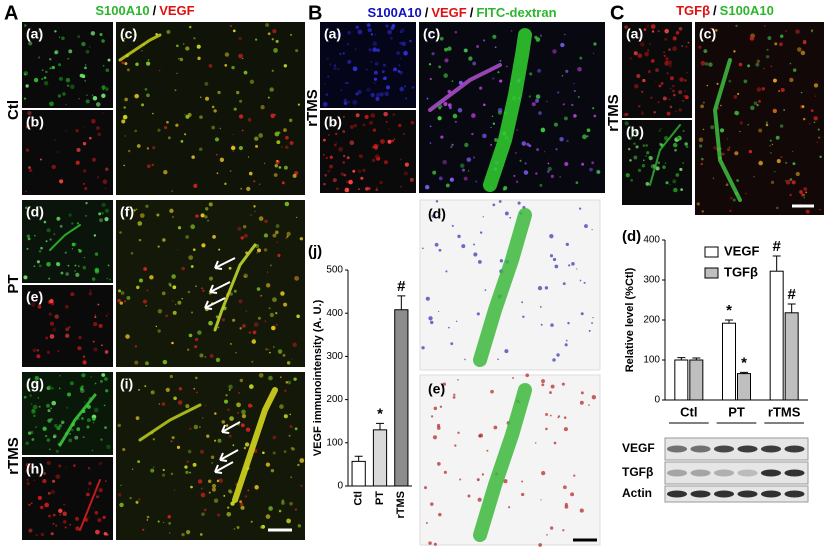 The height and width of the screenshot is (556, 824). I want to click on y-tick-label: 0, so click(657, 400).